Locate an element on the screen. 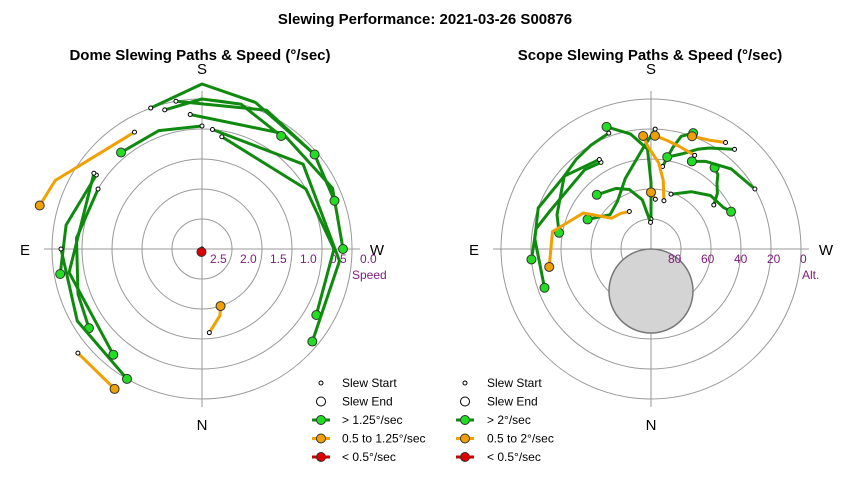 The width and height of the screenshot is (850, 485). dome-radial-axis-label: Speed is located at coordinates (369, 275).